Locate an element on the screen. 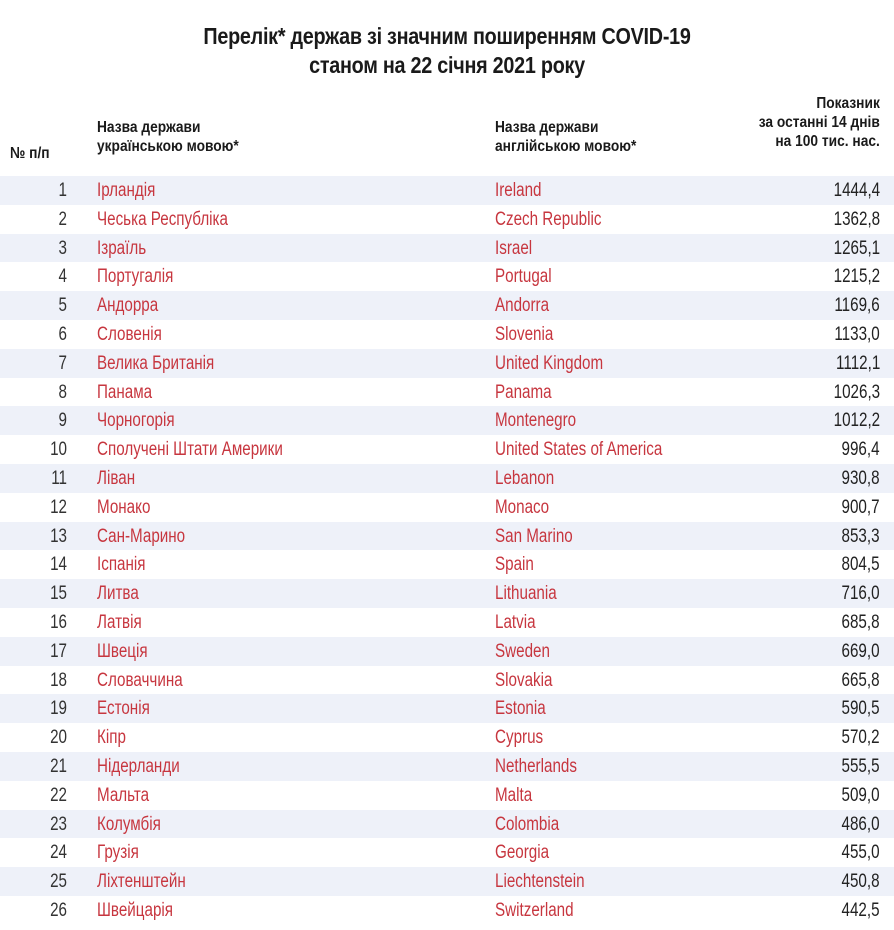 The width and height of the screenshot is (894, 930). row-number: 24 is located at coordinates (58, 853).